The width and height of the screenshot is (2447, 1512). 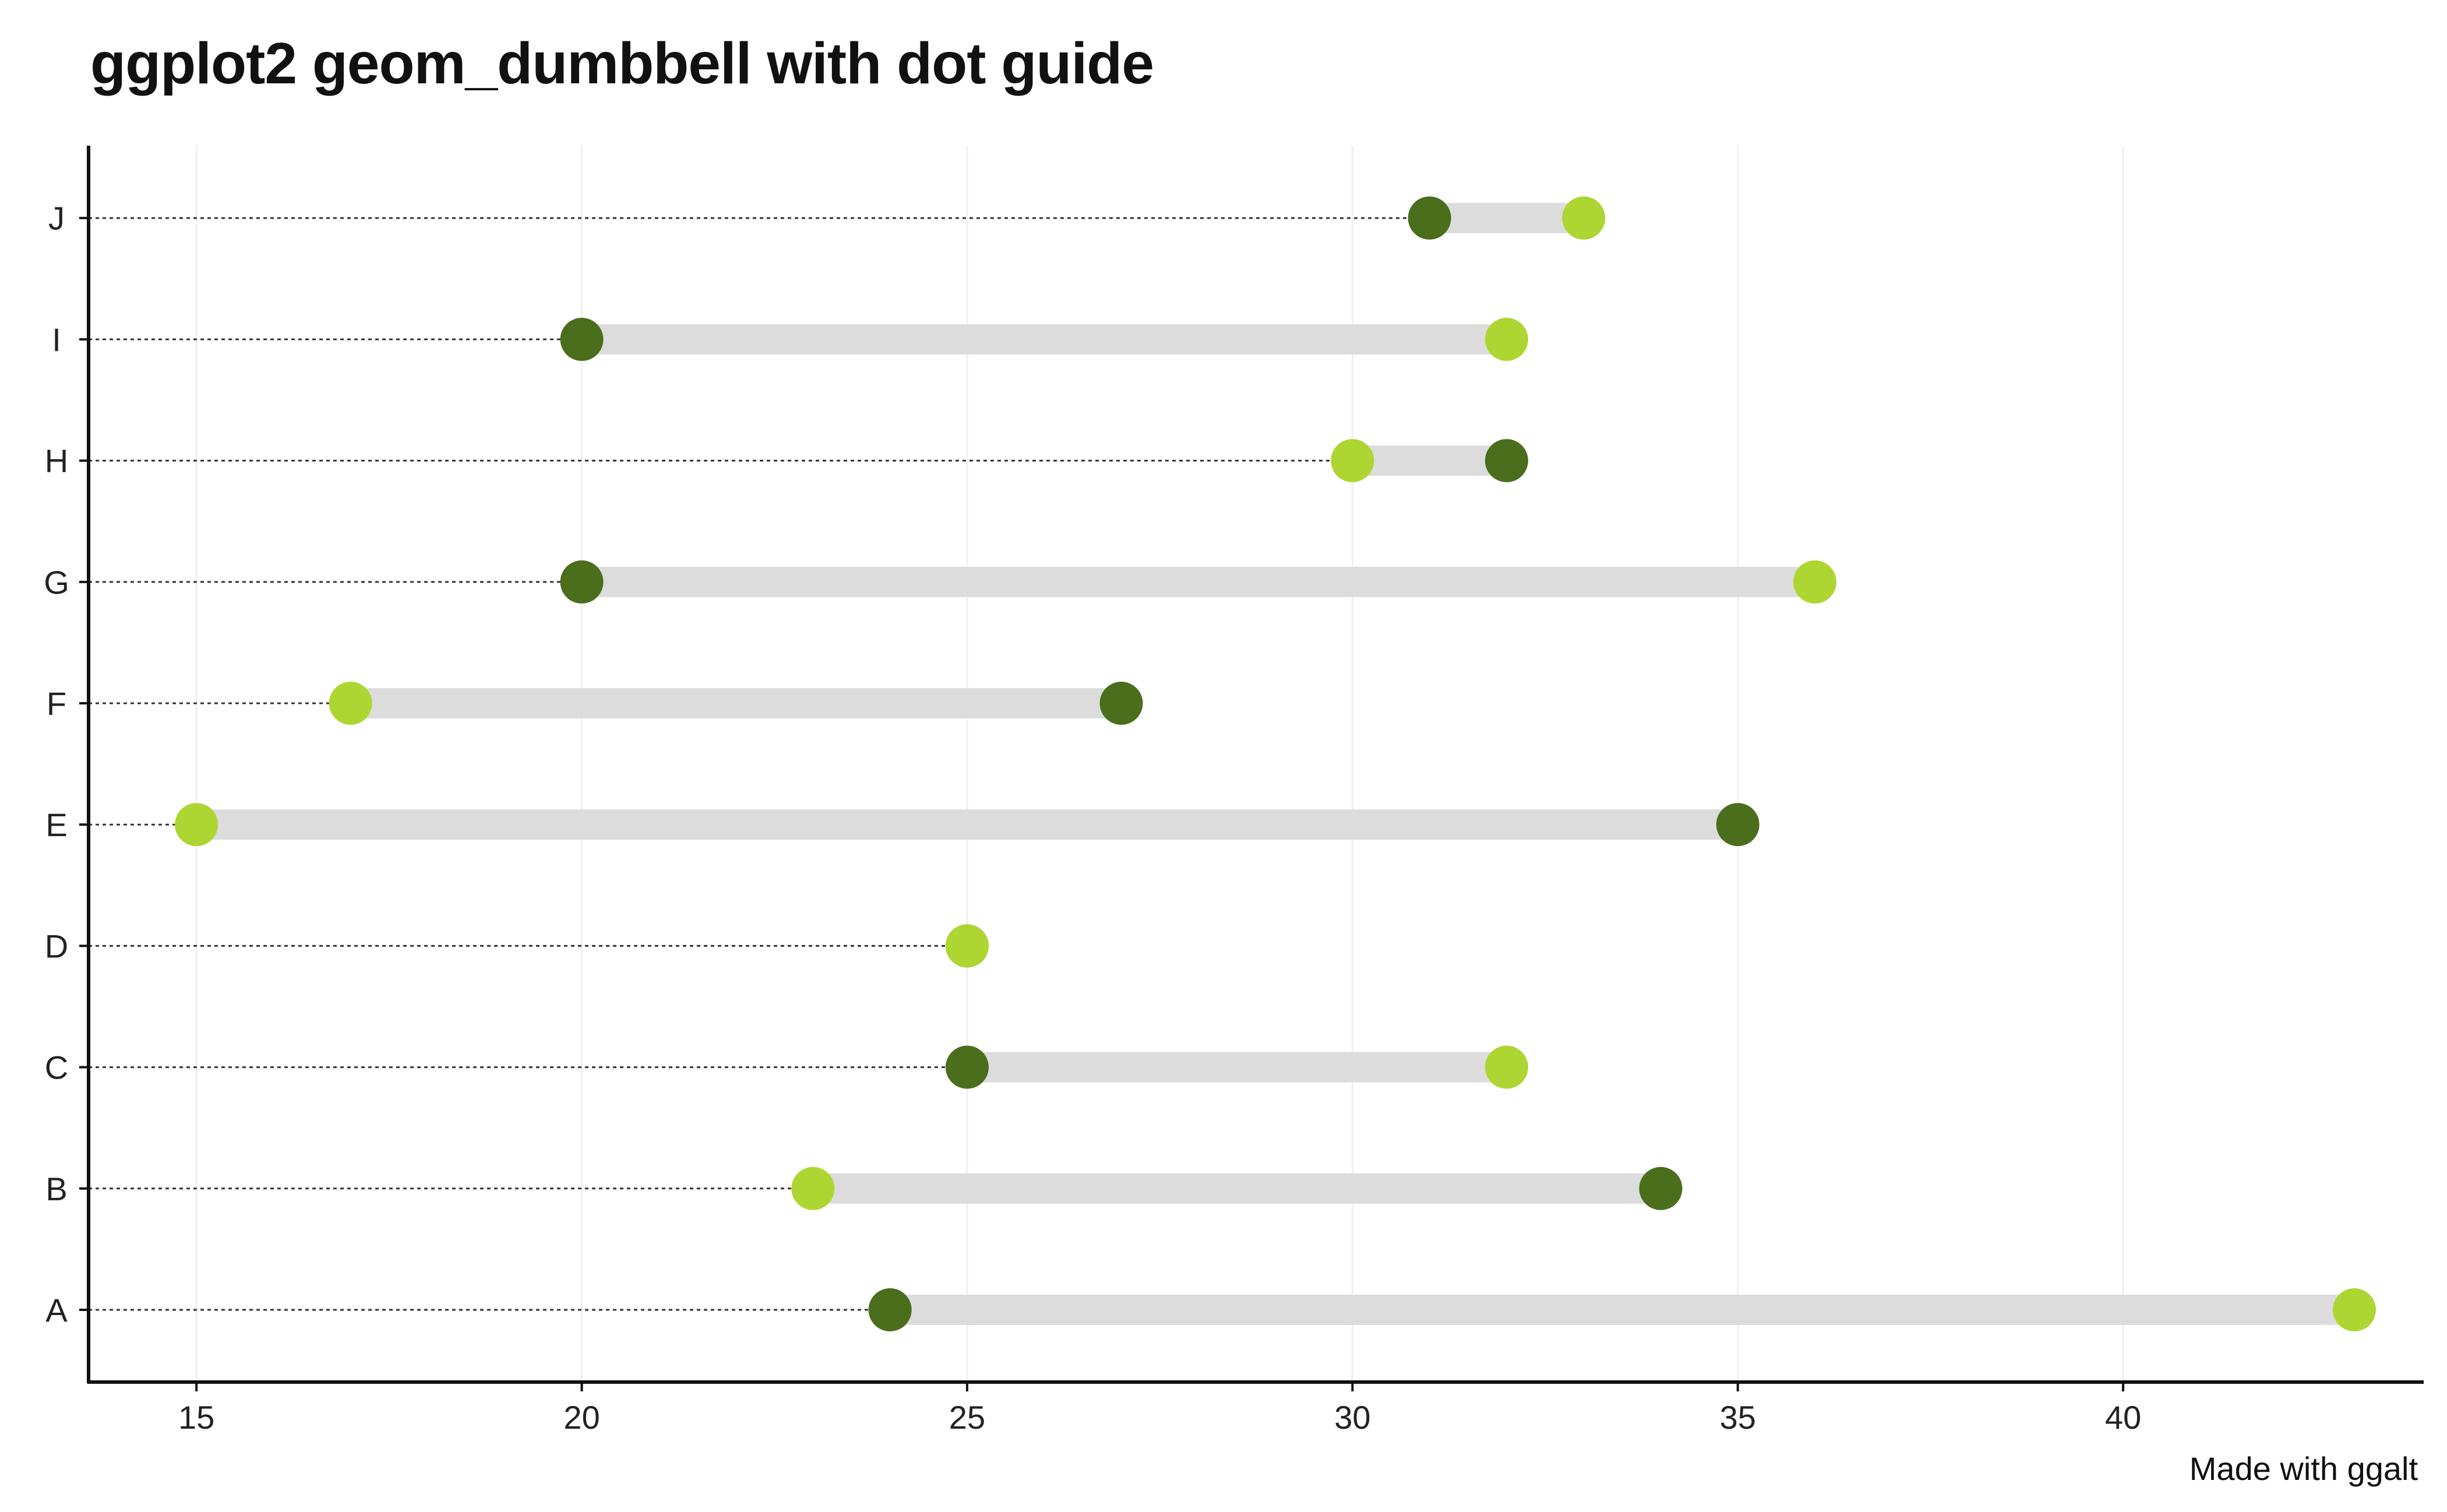 What do you see at coordinates (57, 1310) in the screenshot?
I see `y-tick-label-A: A` at bounding box center [57, 1310].